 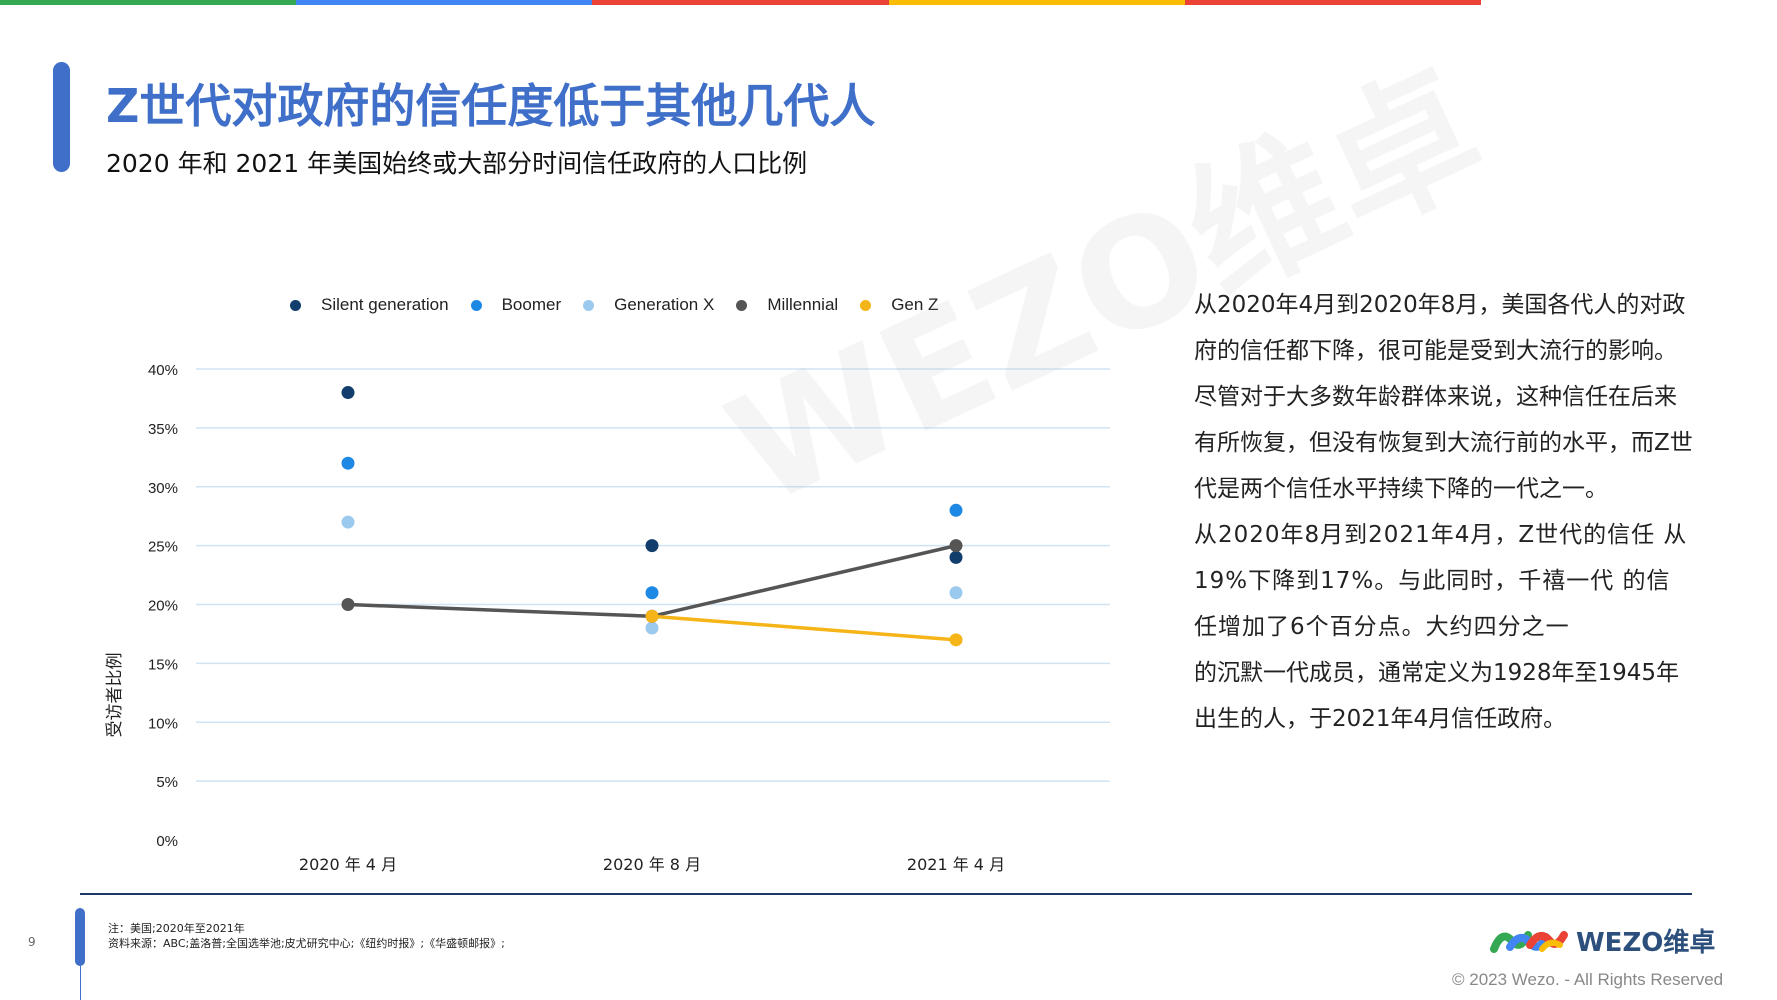 What do you see at coordinates (1646, 943) in the screenshot?
I see `wezo-logo-text: WEZO维卓` at bounding box center [1646, 943].